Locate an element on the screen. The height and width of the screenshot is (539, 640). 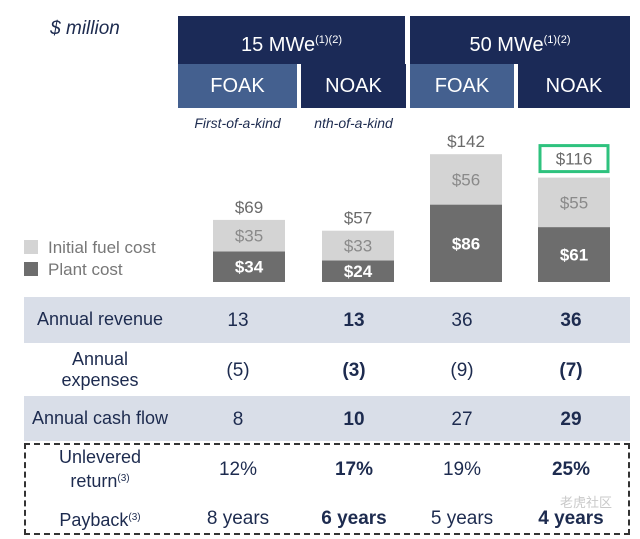
col-header-50-foak: FOAK is located at coordinates (462, 86).